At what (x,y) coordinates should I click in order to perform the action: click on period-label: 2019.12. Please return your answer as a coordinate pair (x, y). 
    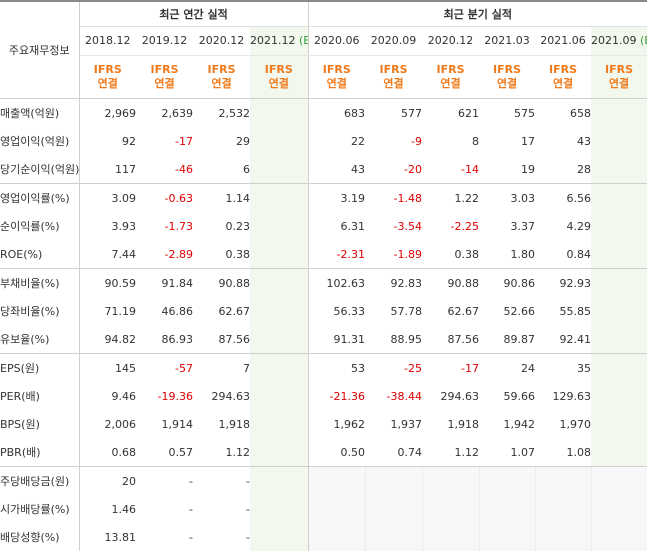
    Looking at the image, I should click on (164, 41).